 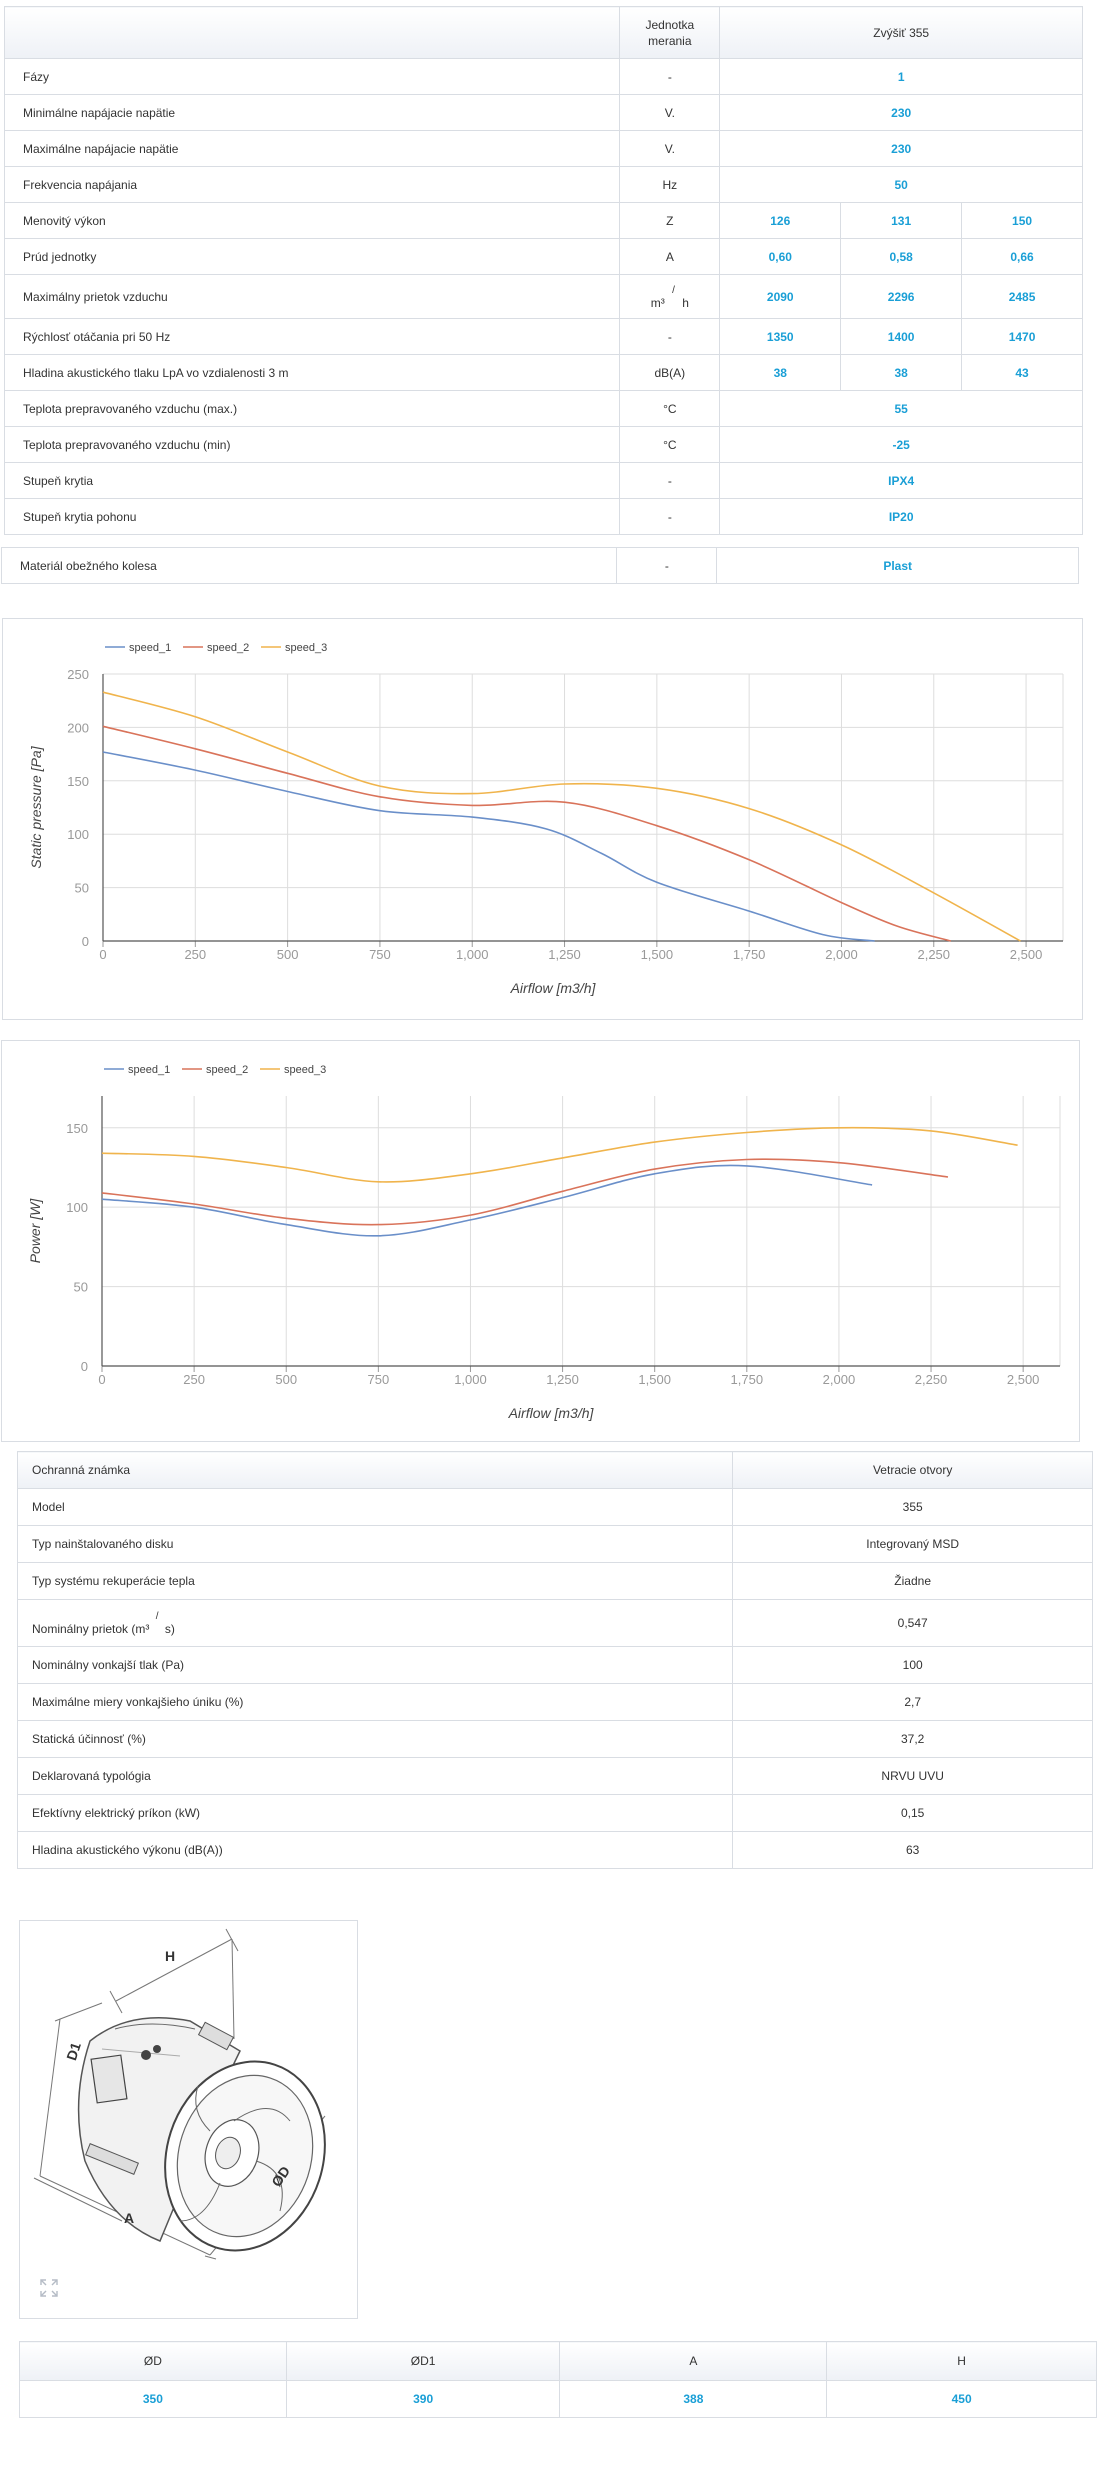 I want to click on spec-row: Menovitý výkon Z 126 131 150, so click(x=543, y=220).